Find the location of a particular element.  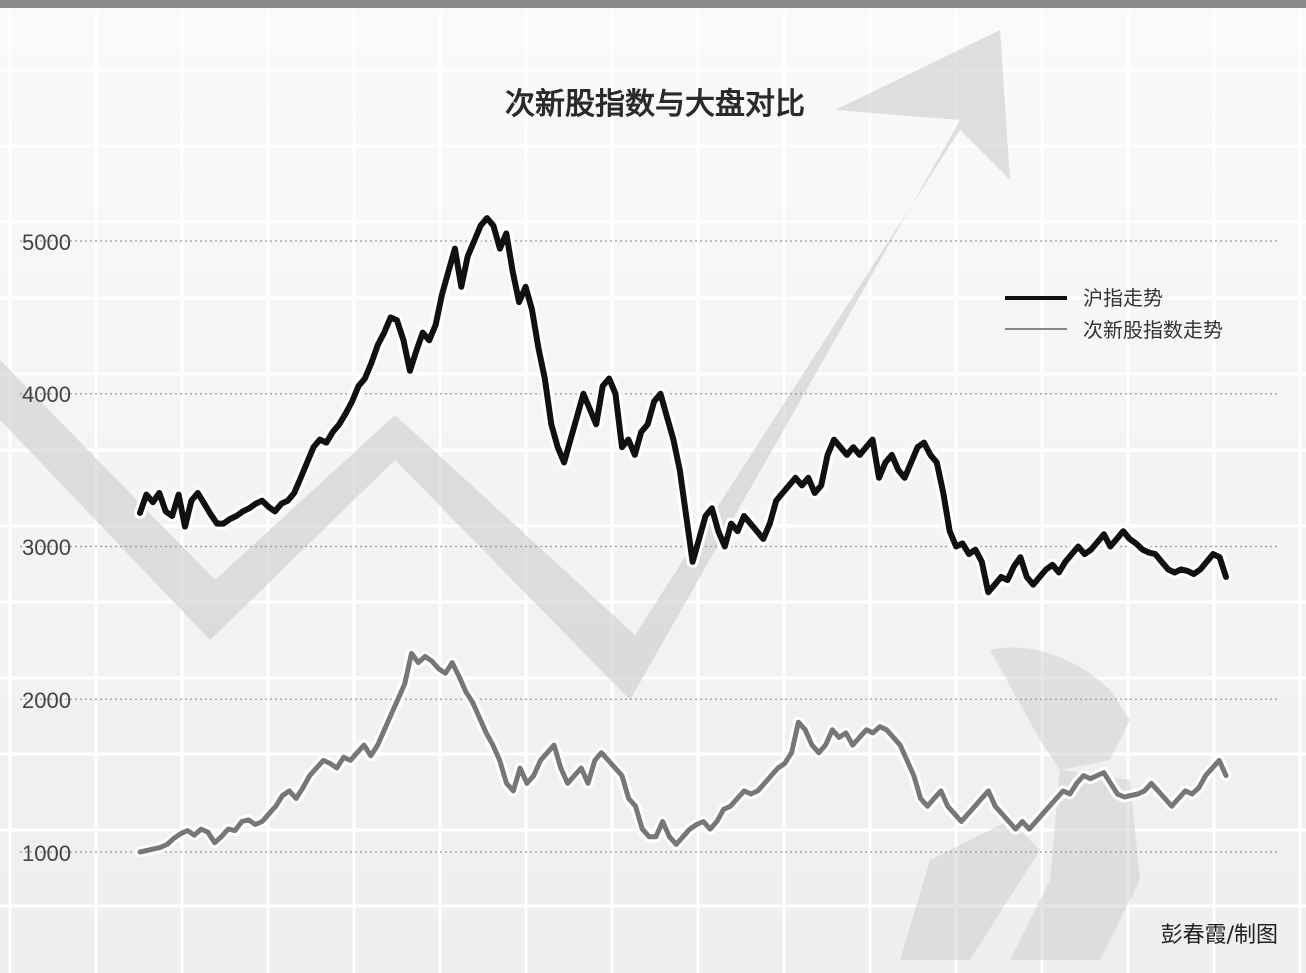

legend-label-new-stock-index: 次新股指数走势 is located at coordinates (1153, 330).